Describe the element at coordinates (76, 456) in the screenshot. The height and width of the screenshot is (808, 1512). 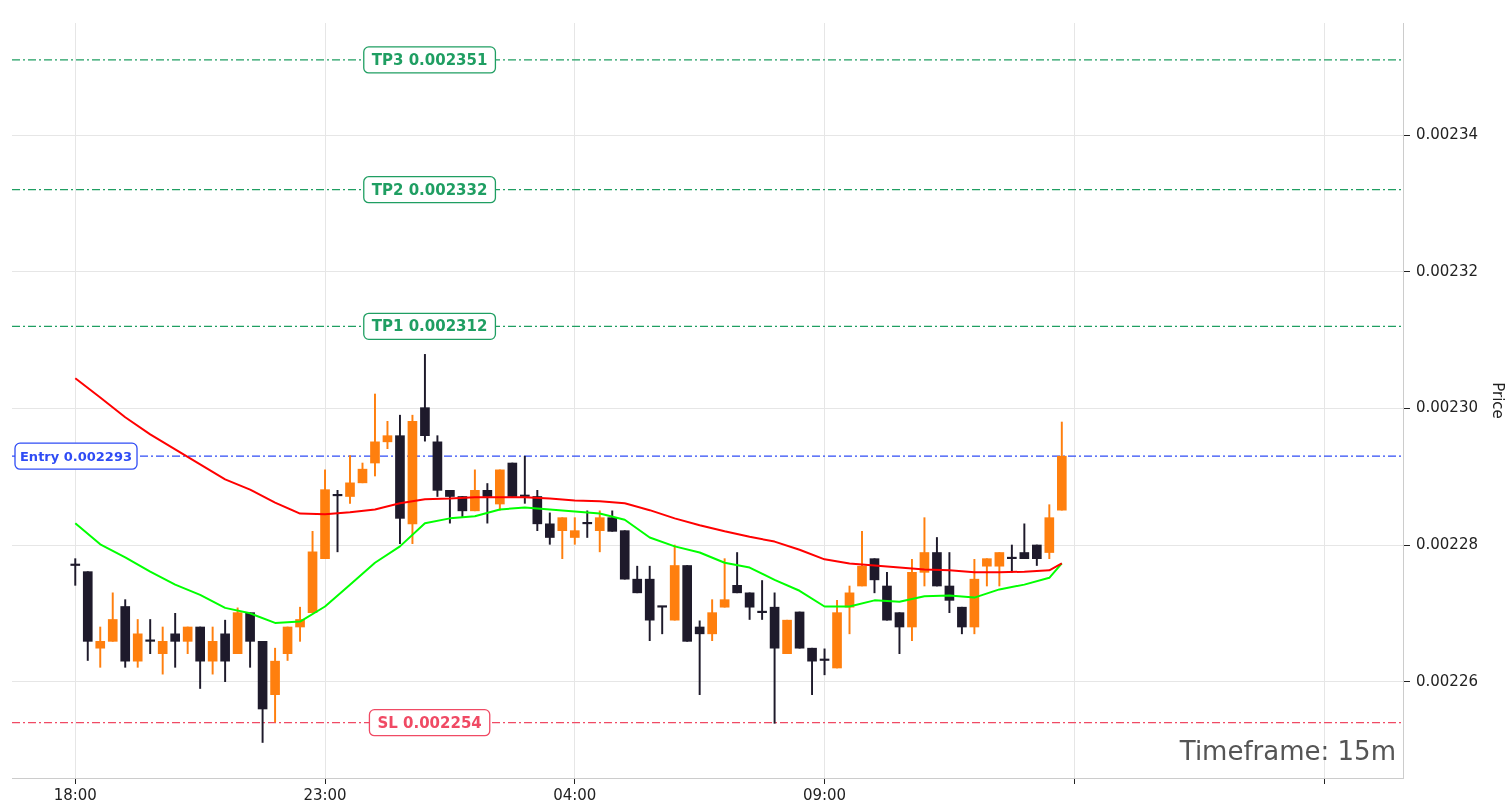
I see `ref-line-label: Entry 0.002293` at that location.